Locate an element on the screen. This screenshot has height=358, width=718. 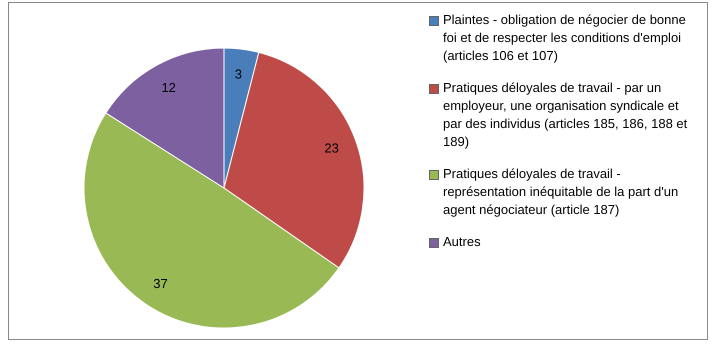
legend-label: Pratiques déloyales de travail - représentation inéquitable de la part d'un agent négociateur (article 187) is located at coordinates (561, 192).